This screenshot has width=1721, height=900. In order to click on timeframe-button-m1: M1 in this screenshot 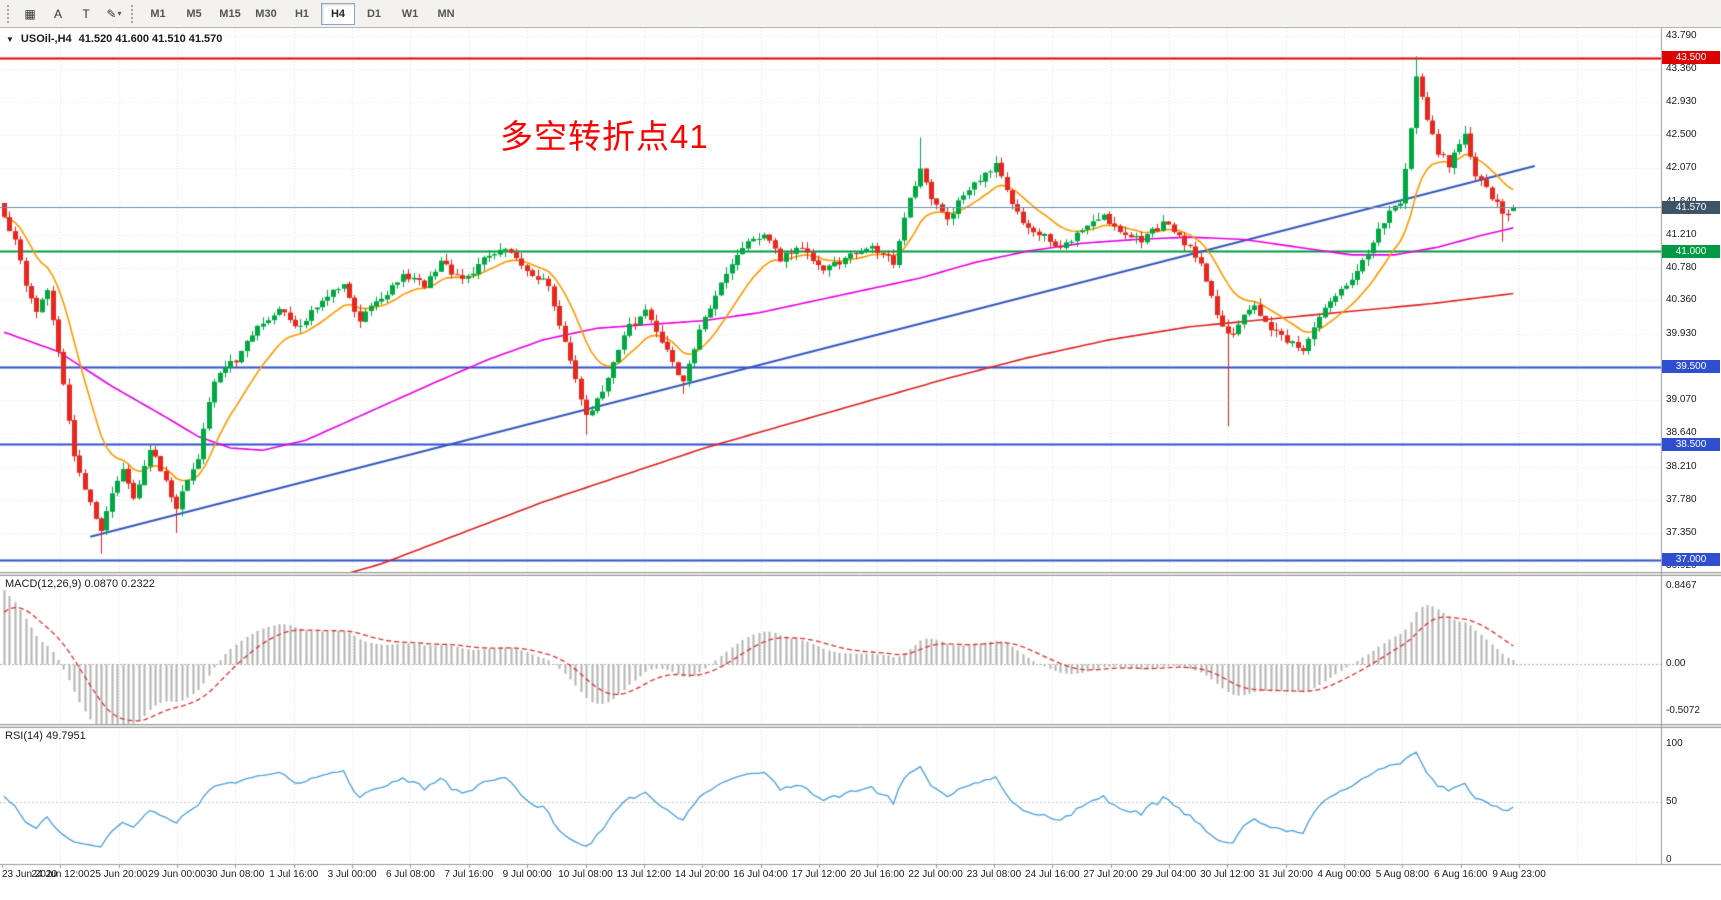, I will do `click(158, 13)`.